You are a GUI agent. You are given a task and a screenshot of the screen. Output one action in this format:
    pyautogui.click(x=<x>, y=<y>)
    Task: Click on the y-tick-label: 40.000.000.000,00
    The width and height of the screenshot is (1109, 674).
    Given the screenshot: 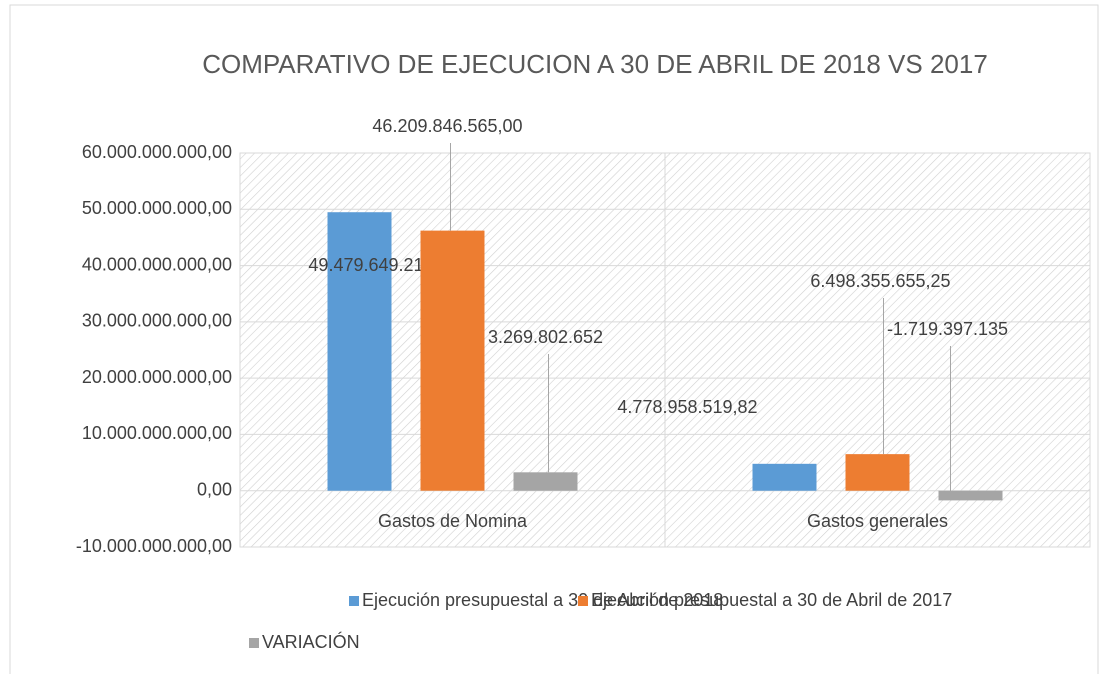 What is the action you would take?
    pyautogui.click(x=157, y=264)
    